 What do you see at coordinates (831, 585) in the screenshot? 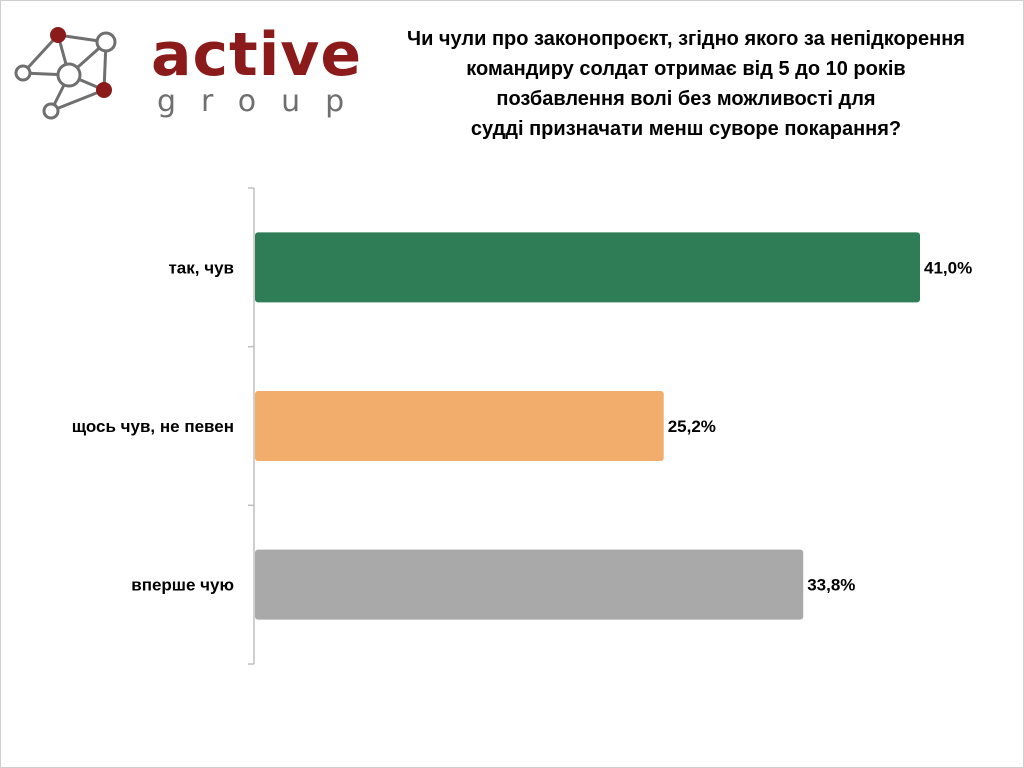
I see `data-label: 33,8%` at bounding box center [831, 585].